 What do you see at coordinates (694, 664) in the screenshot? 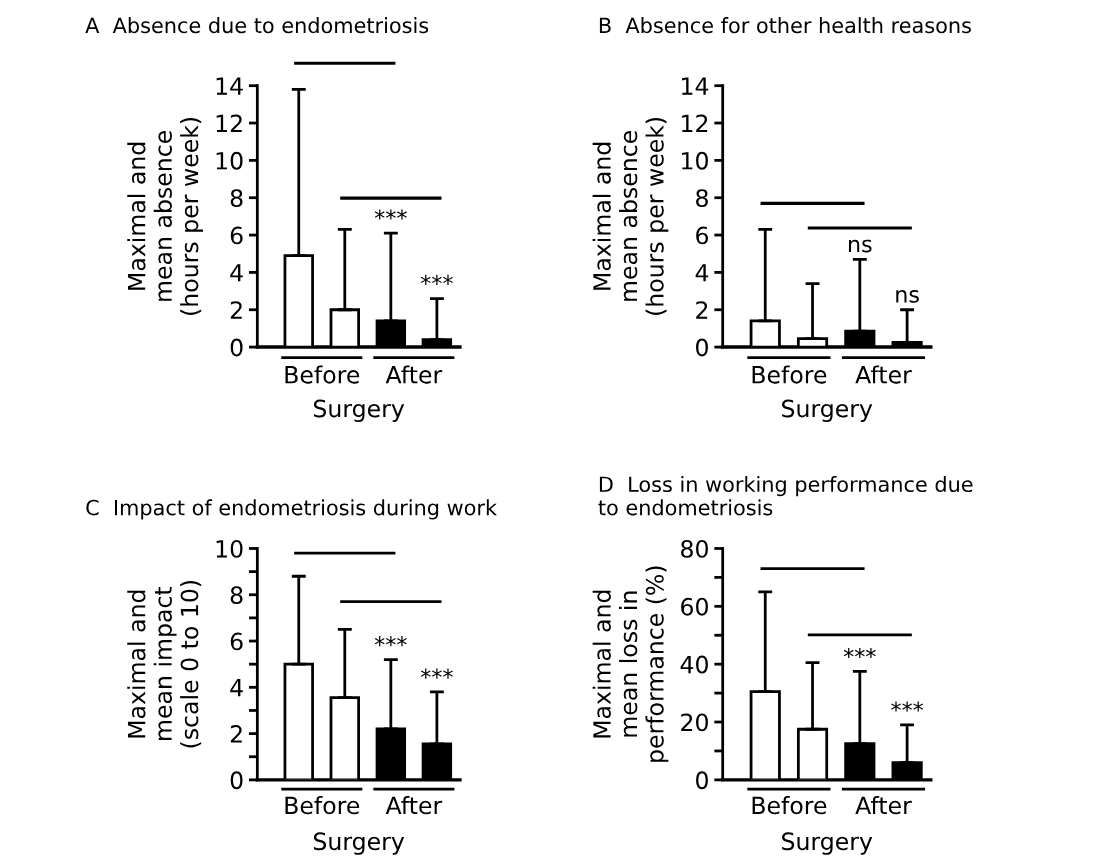
I see `y-tick-label: 40` at bounding box center [694, 664].